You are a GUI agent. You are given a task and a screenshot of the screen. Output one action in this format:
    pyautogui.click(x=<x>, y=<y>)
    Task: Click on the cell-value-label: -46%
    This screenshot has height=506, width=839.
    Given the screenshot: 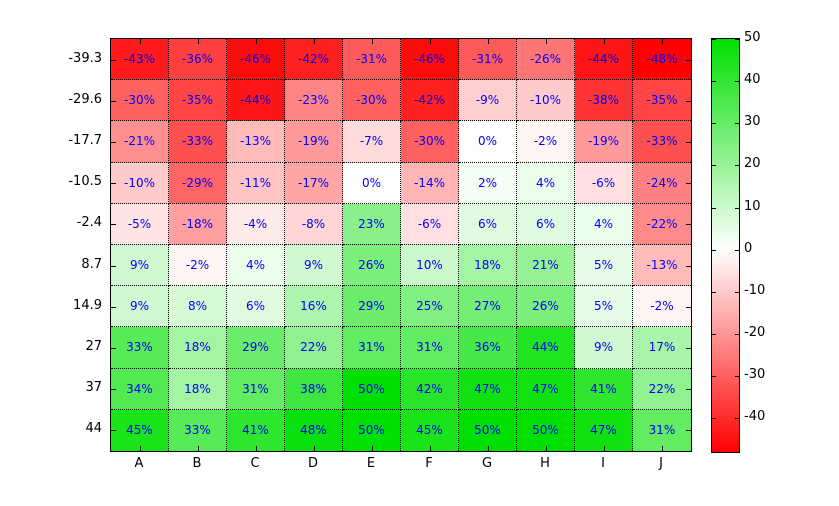 What is the action you would take?
    pyautogui.click(x=255, y=59)
    